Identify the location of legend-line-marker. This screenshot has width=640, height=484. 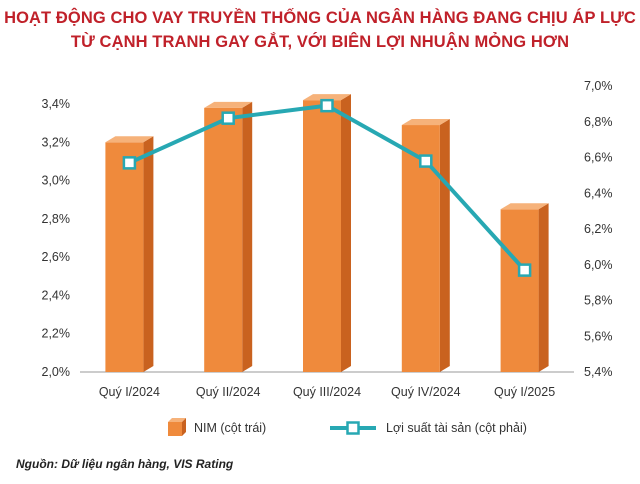
(353, 428).